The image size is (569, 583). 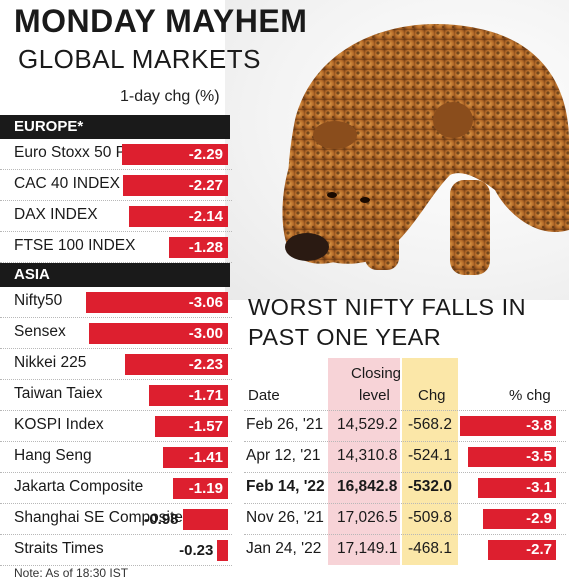 What do you see at coordinates (539, 518) in the screenshot?
I see `row-pct: -2.9` at bounding box center [539, 518].